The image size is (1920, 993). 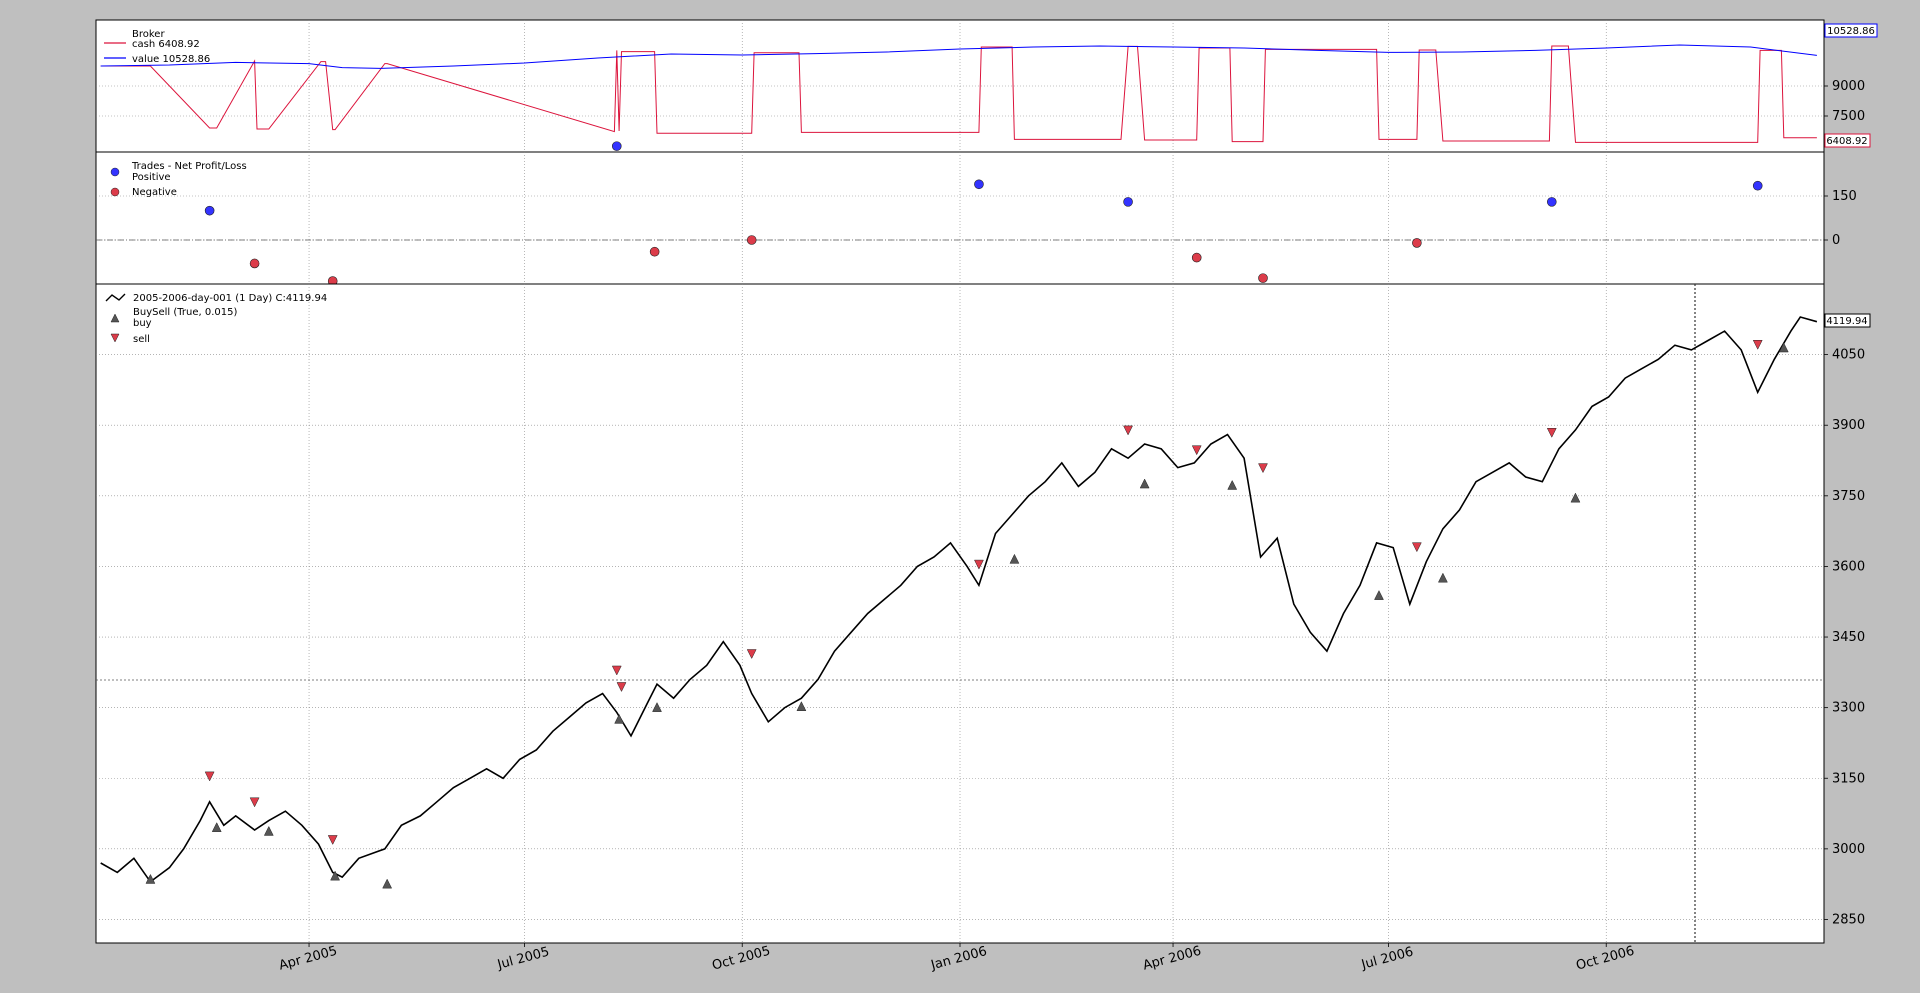 What do you see at coordinates (1844, 196) in the screenshot?
I see `trades-ytick-label: 150` at bounding box center [1844, 196].